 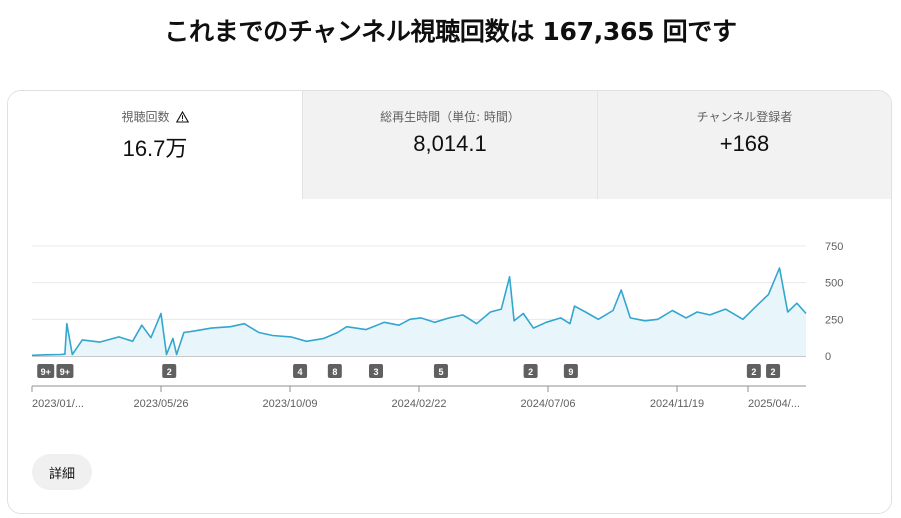 What do you see at coordinates (160, 404) in the screenshot?
I see `x-tick-label: 2023/05/26` at bounding box center [160, 404].